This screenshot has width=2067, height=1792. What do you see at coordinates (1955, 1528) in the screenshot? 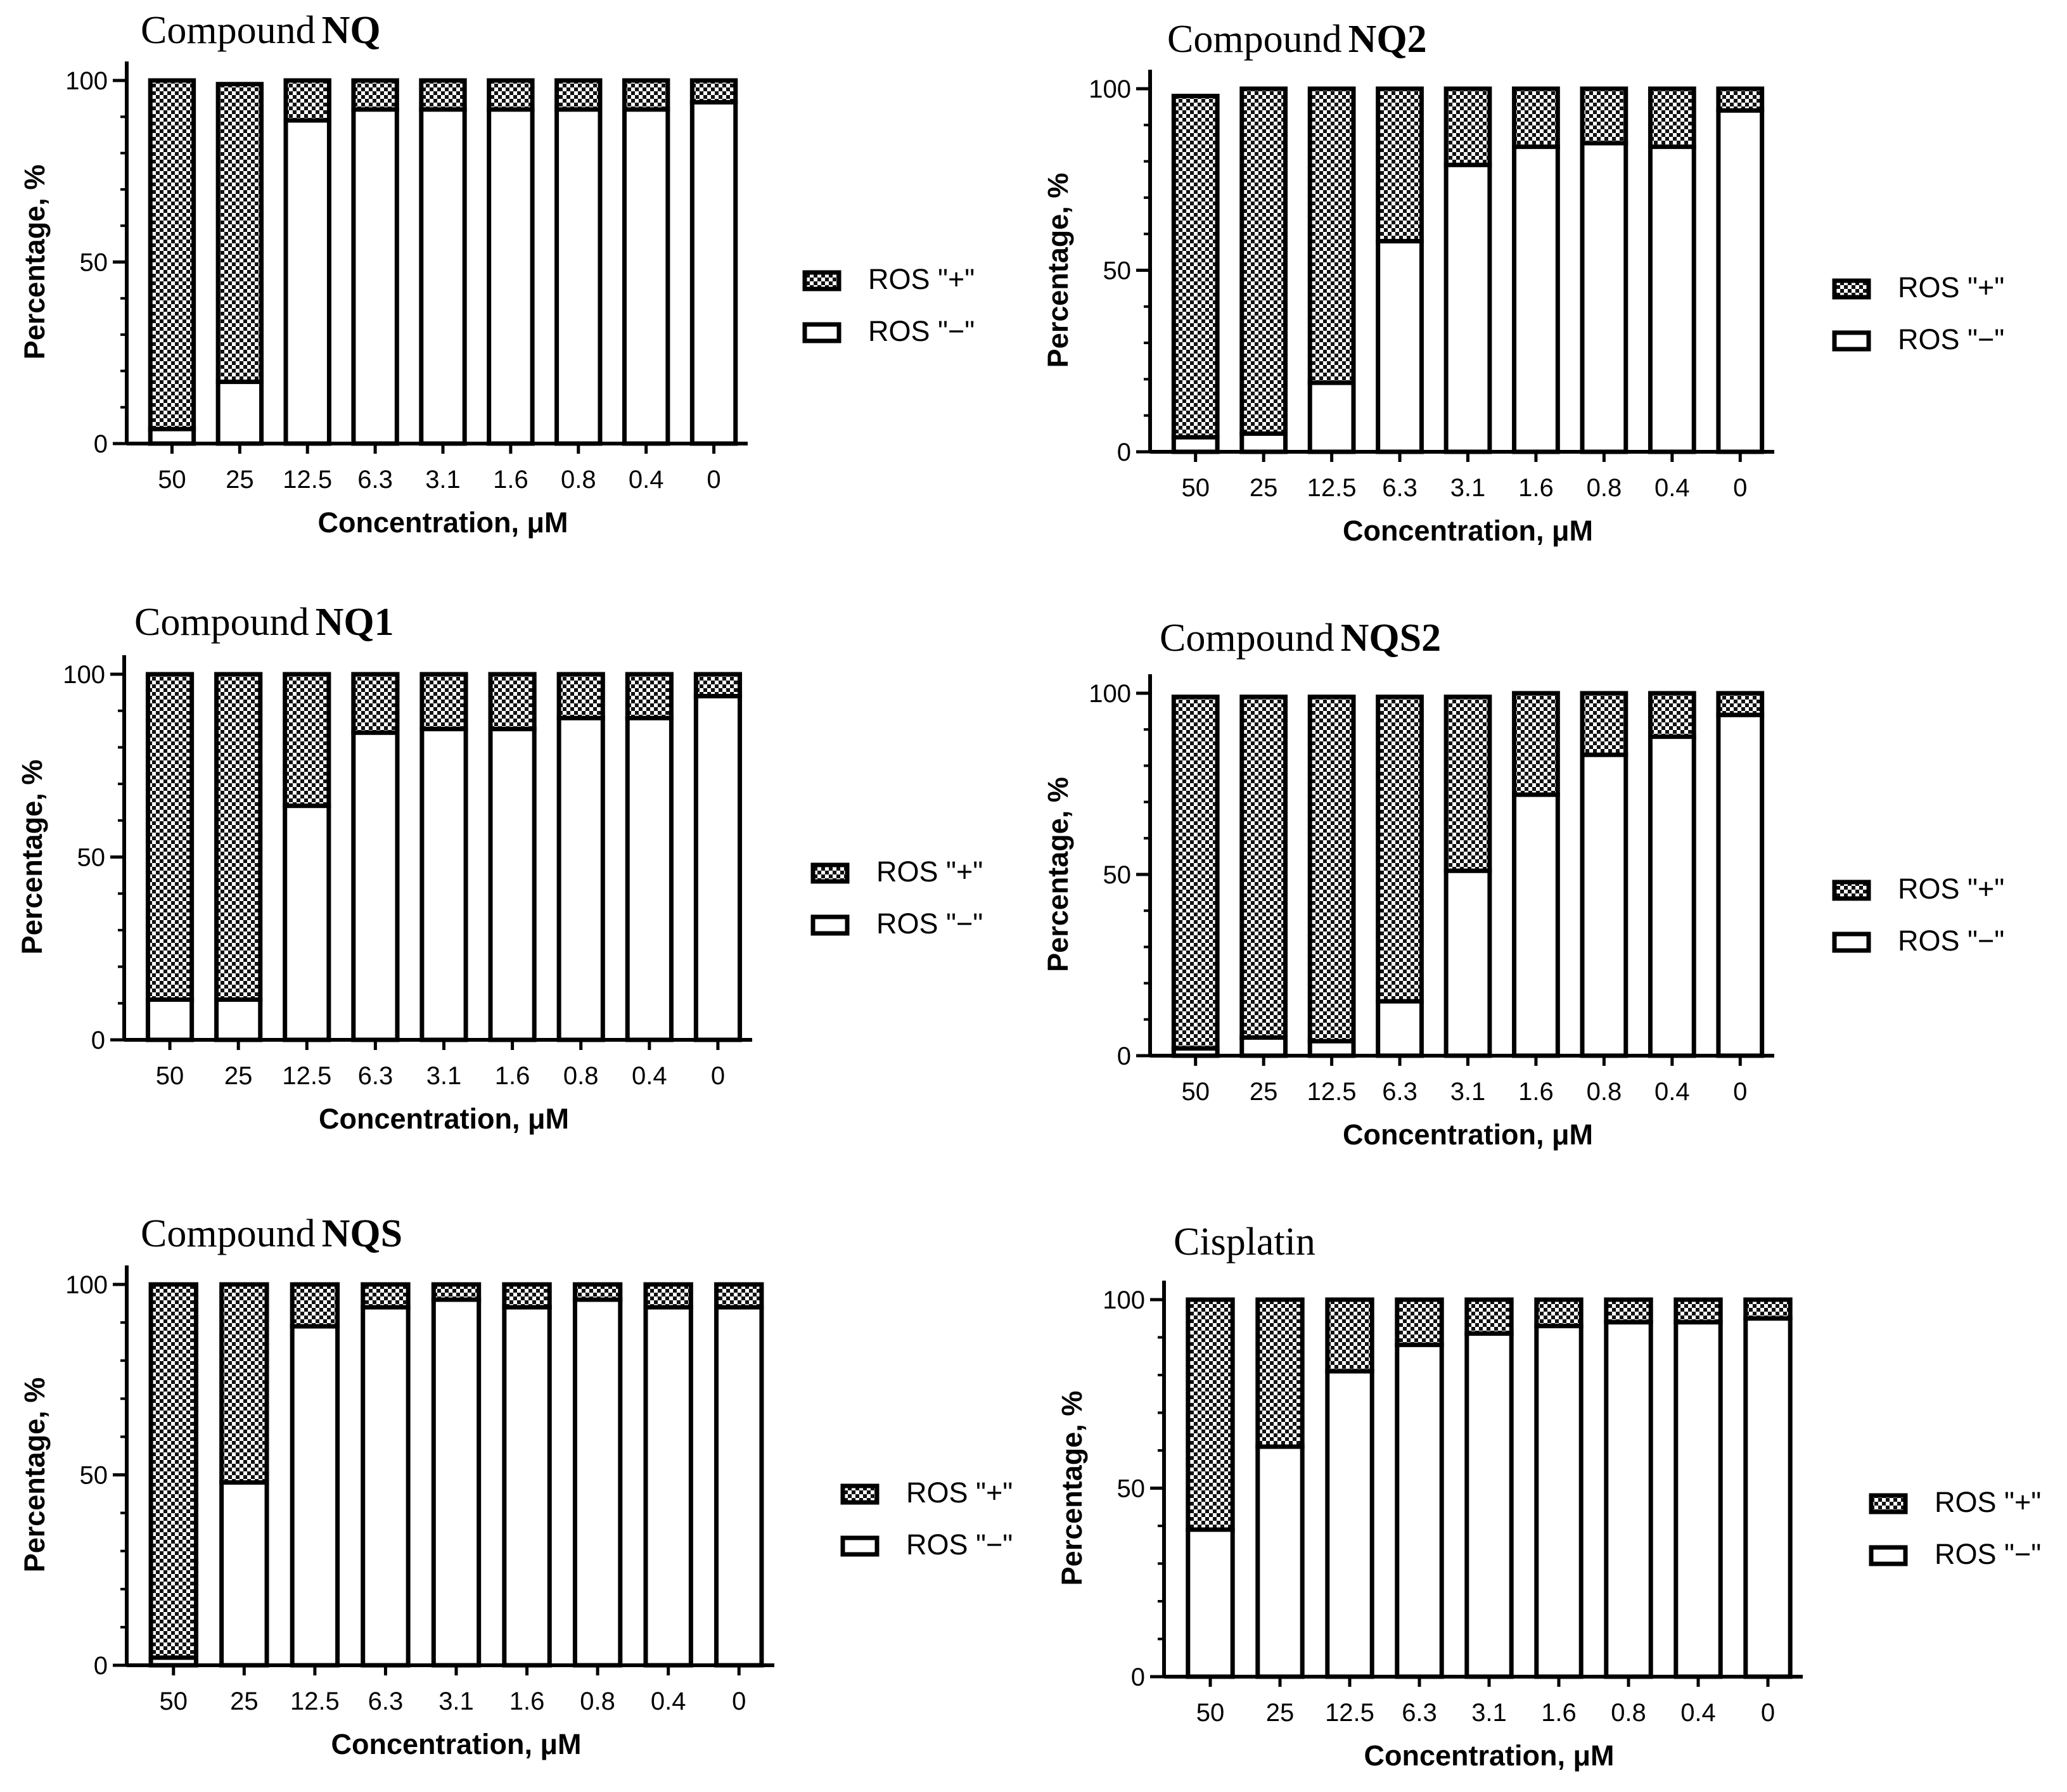
I see `legend: ROS "+" ROS "−"` at bounding box center [1955, 1528].